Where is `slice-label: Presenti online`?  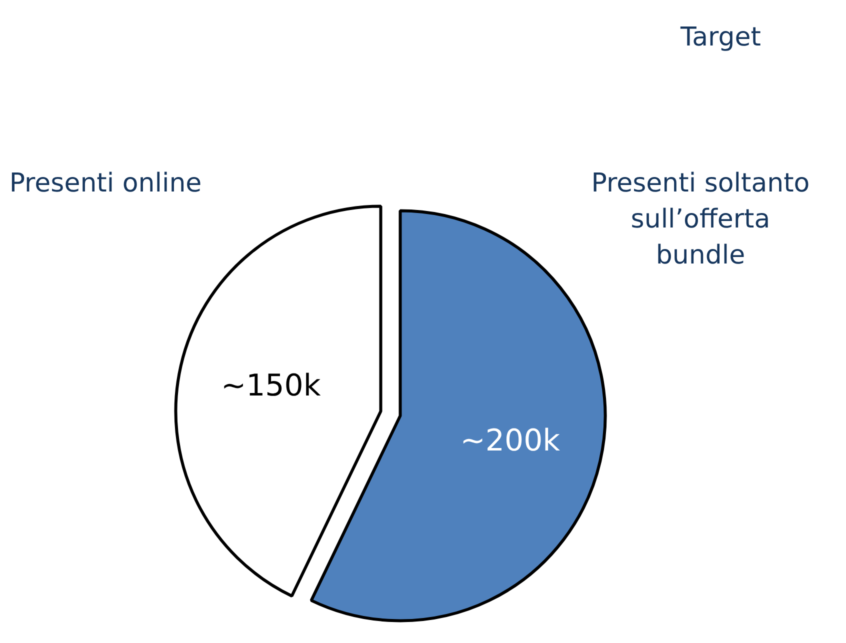
slice-label: Presenti online is located at coordinates (105, 183).